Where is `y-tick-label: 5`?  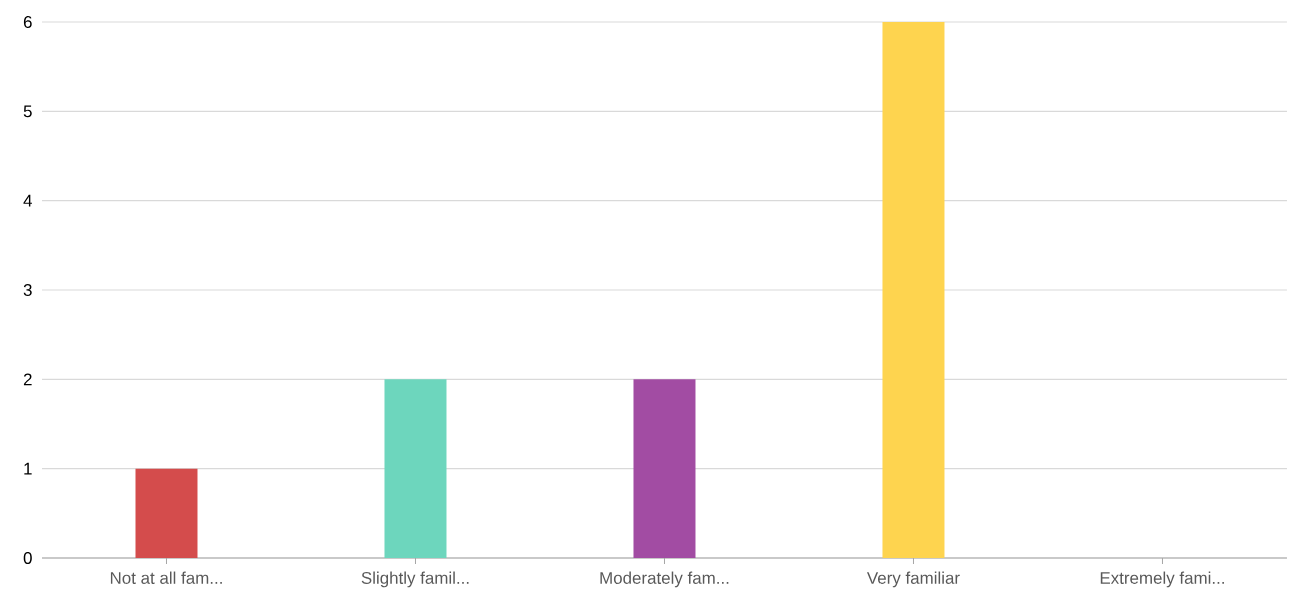 y-tick-label: 5 is located at coordinates (27, 111).